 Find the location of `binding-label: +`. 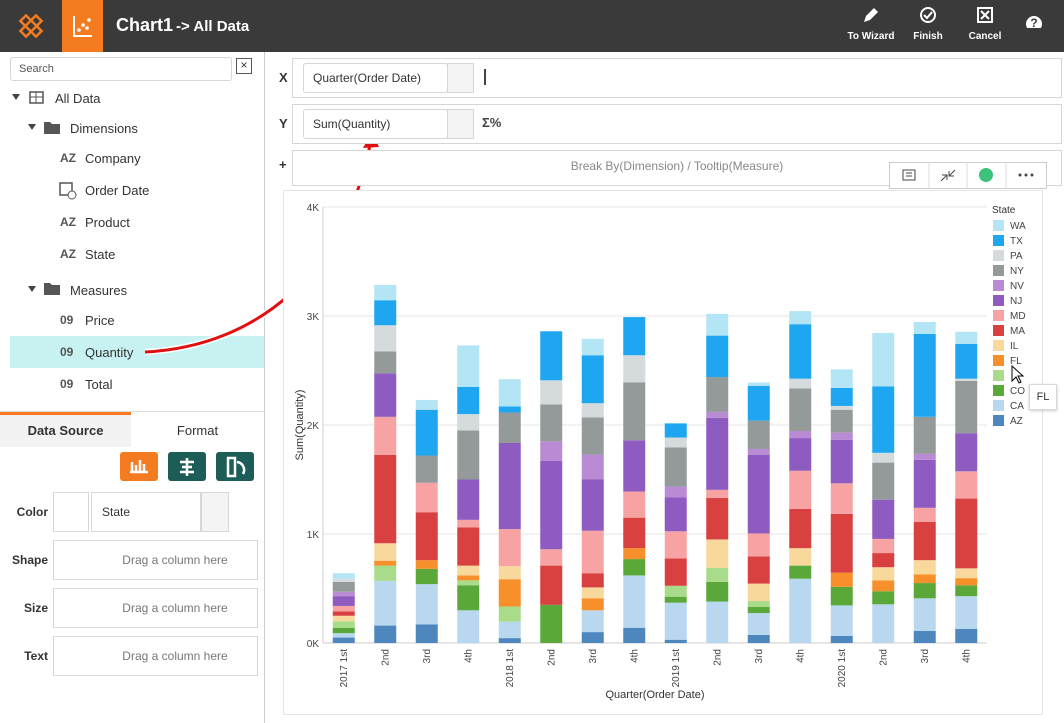

binding-label: + is located at coordinates (283, 164).